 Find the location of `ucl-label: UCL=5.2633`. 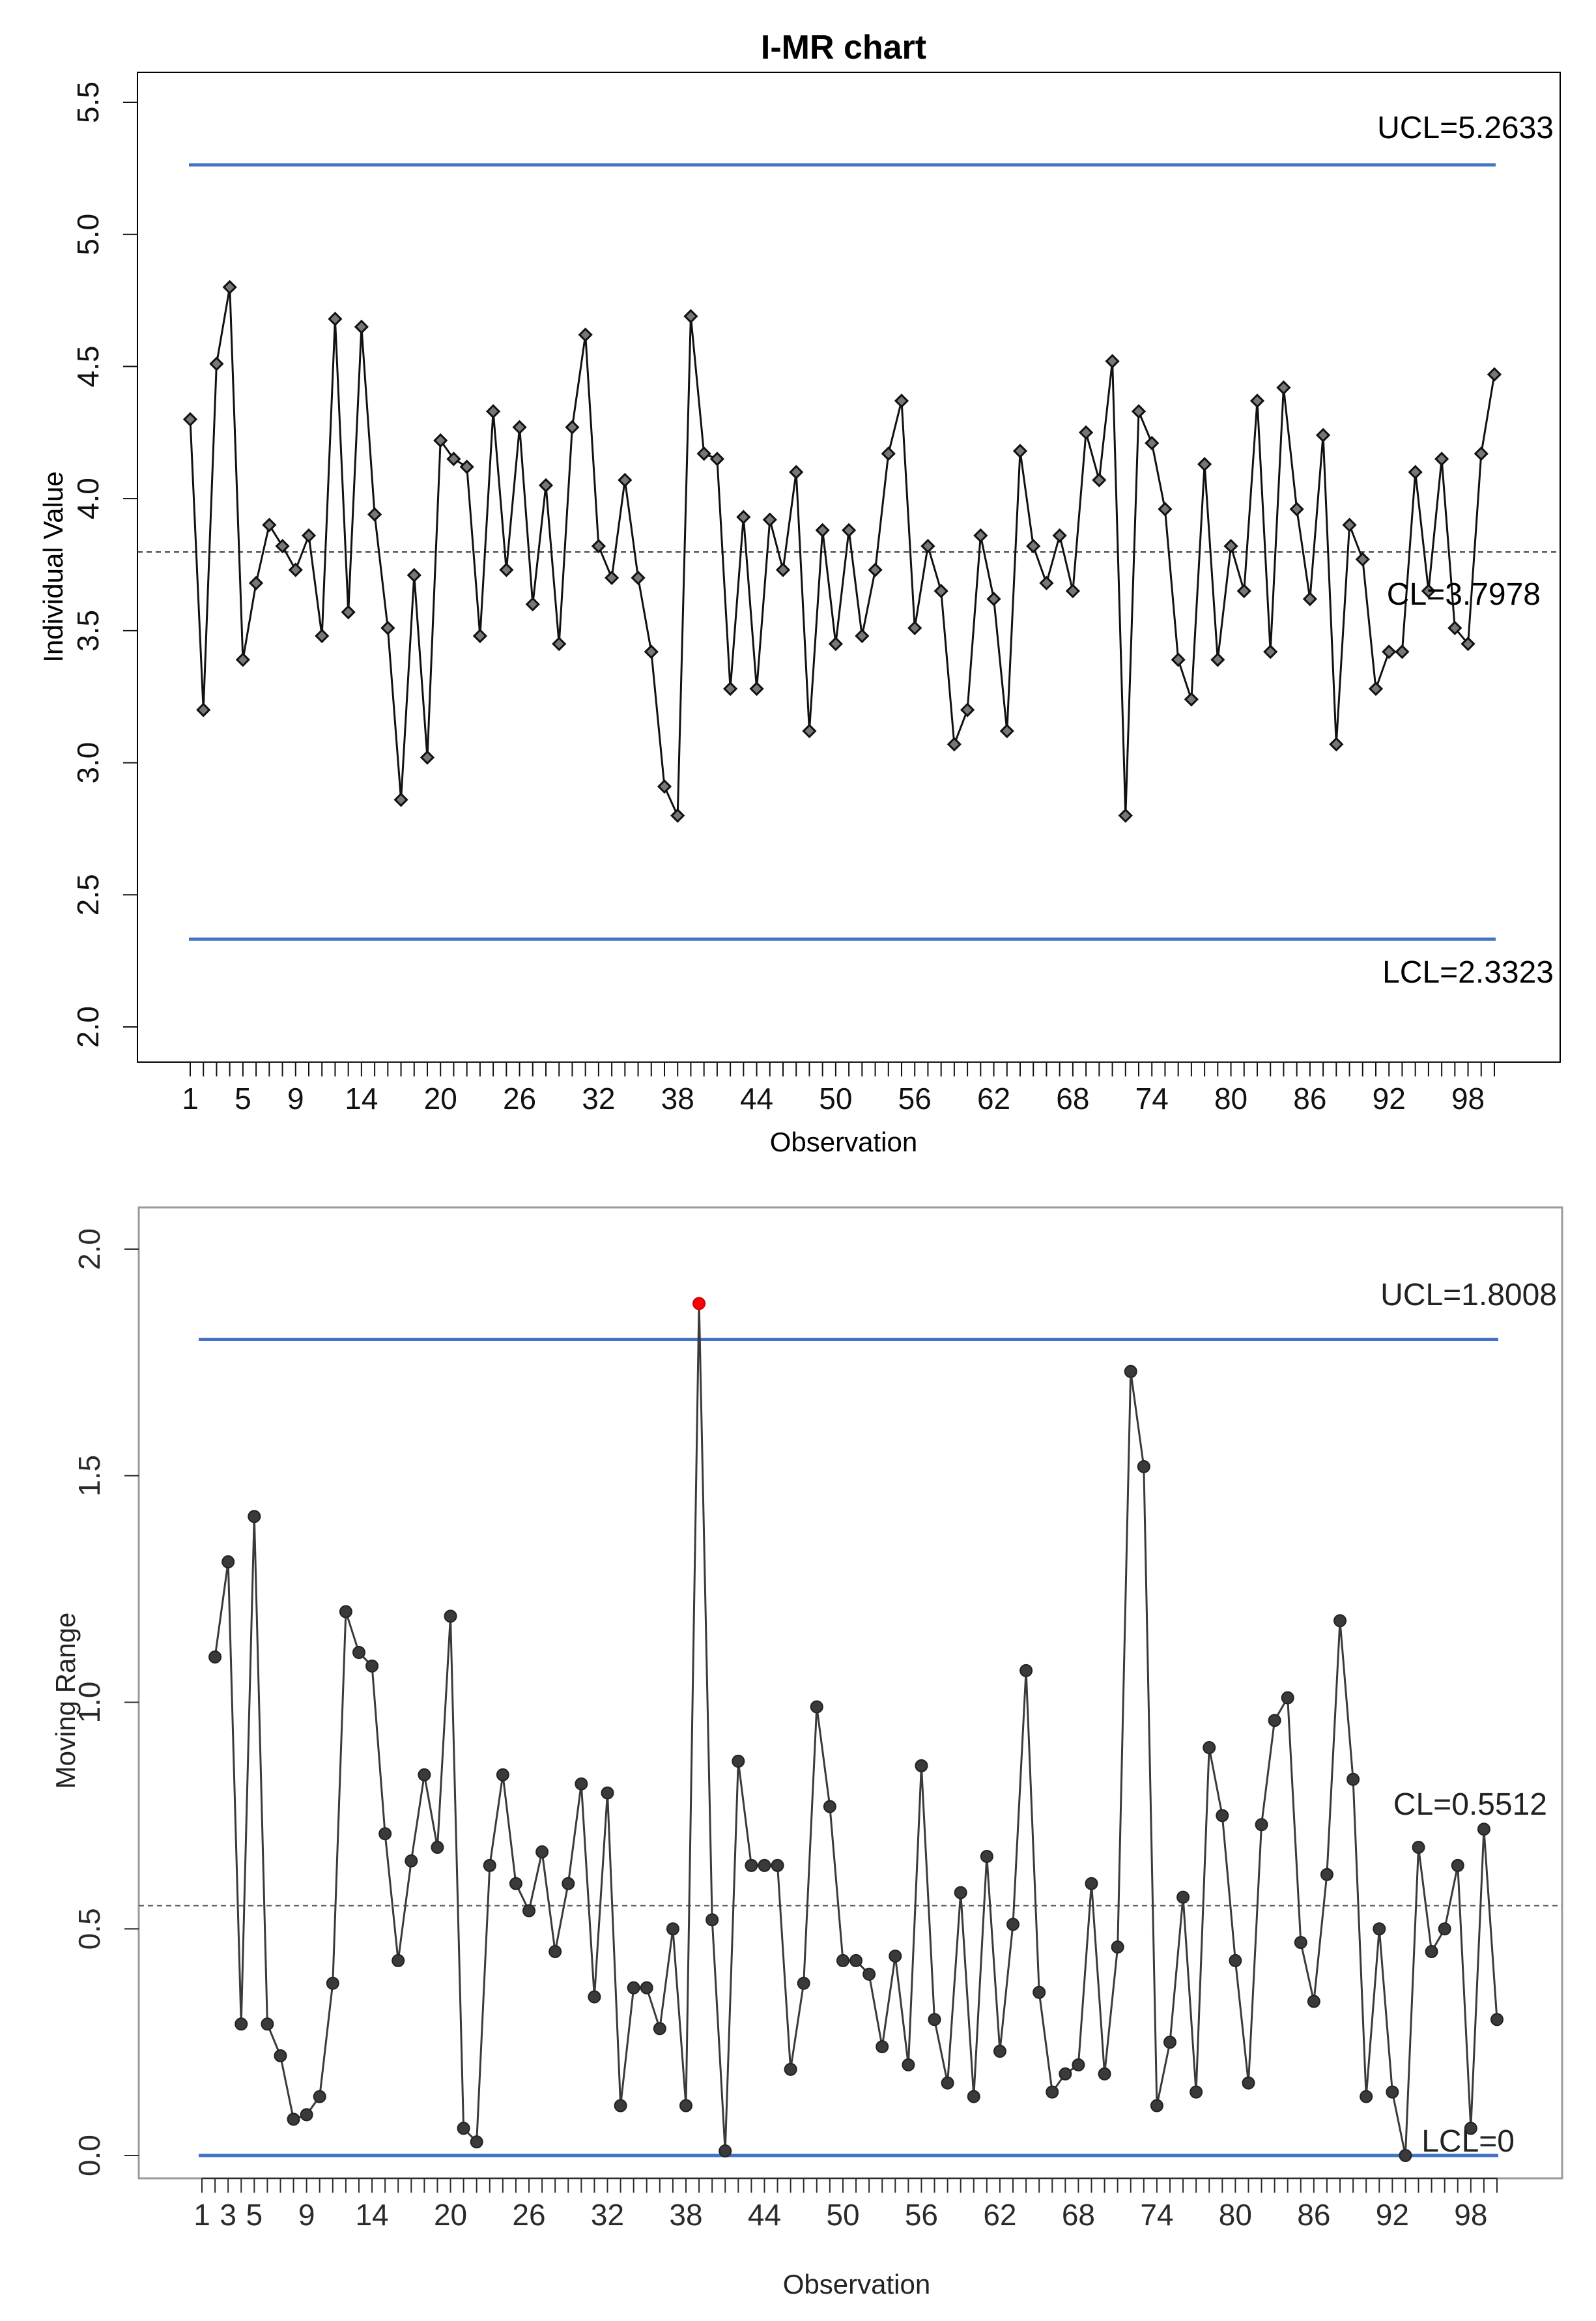

ucl-label: UCL=5.2633 is located at coordinates (1466, 128).